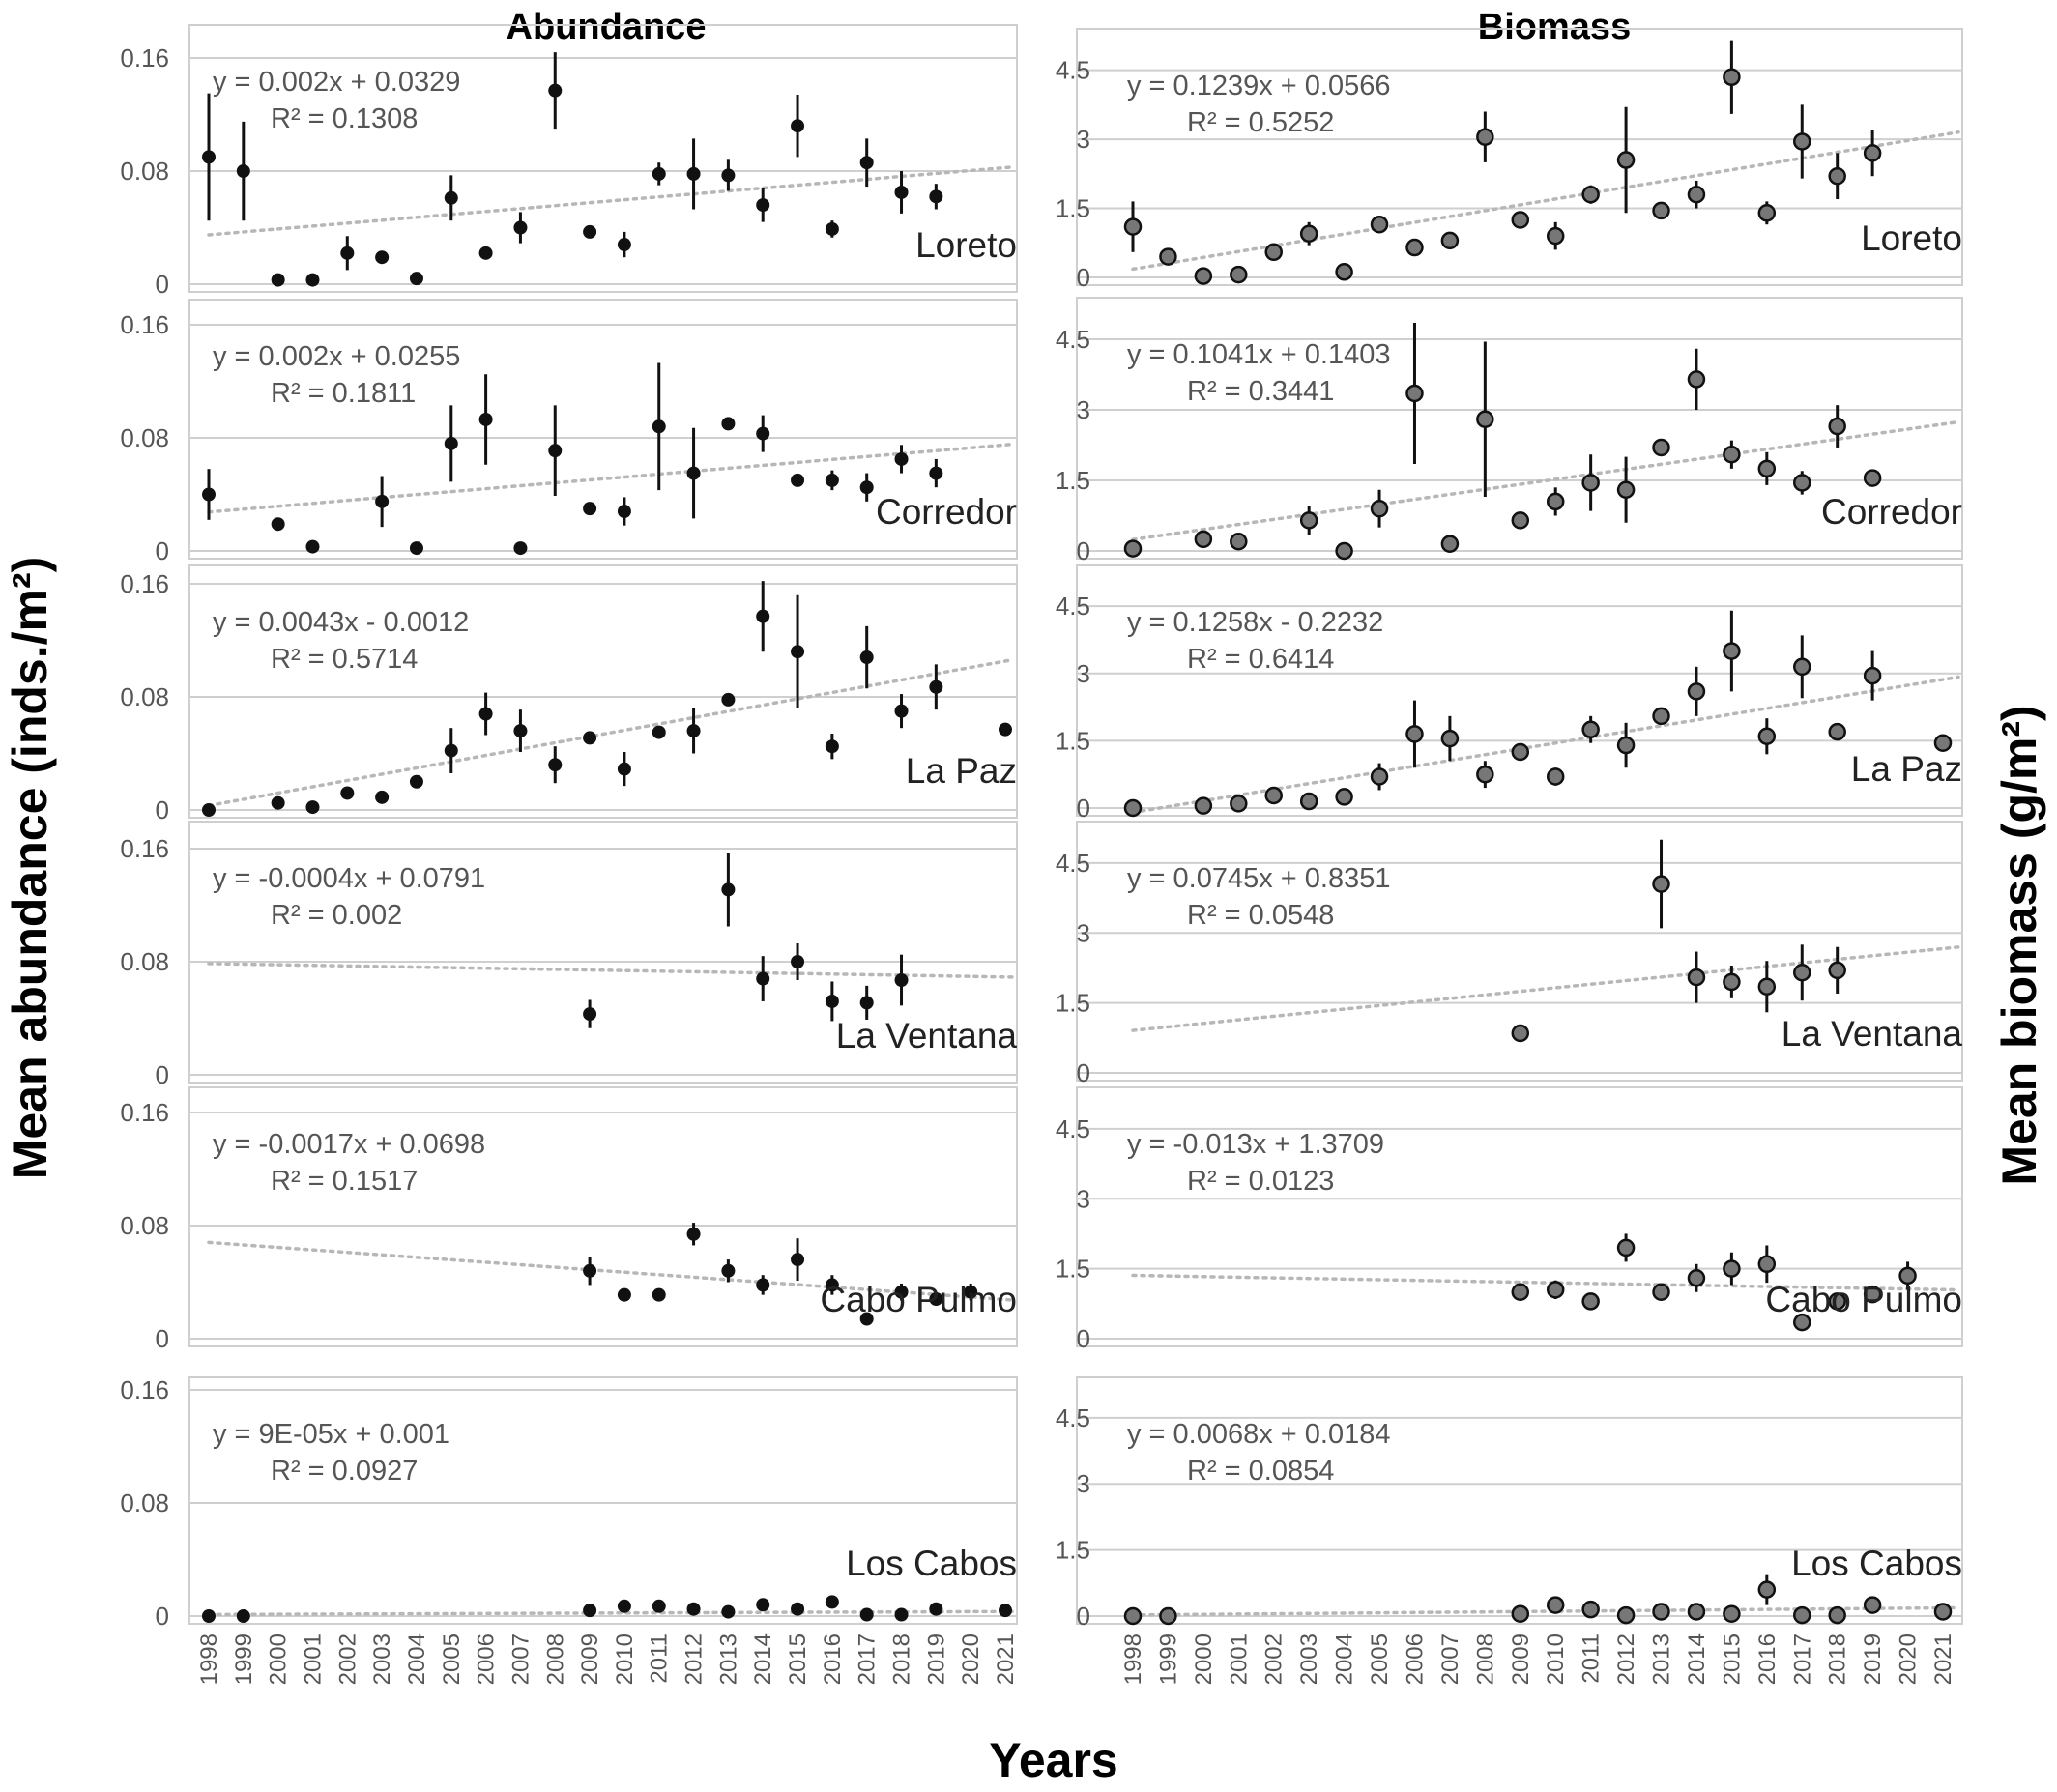 This screenshot has width=2057, height=1792. I want to click on site-label: Cabo Pulmo, so click(1863, 1299).